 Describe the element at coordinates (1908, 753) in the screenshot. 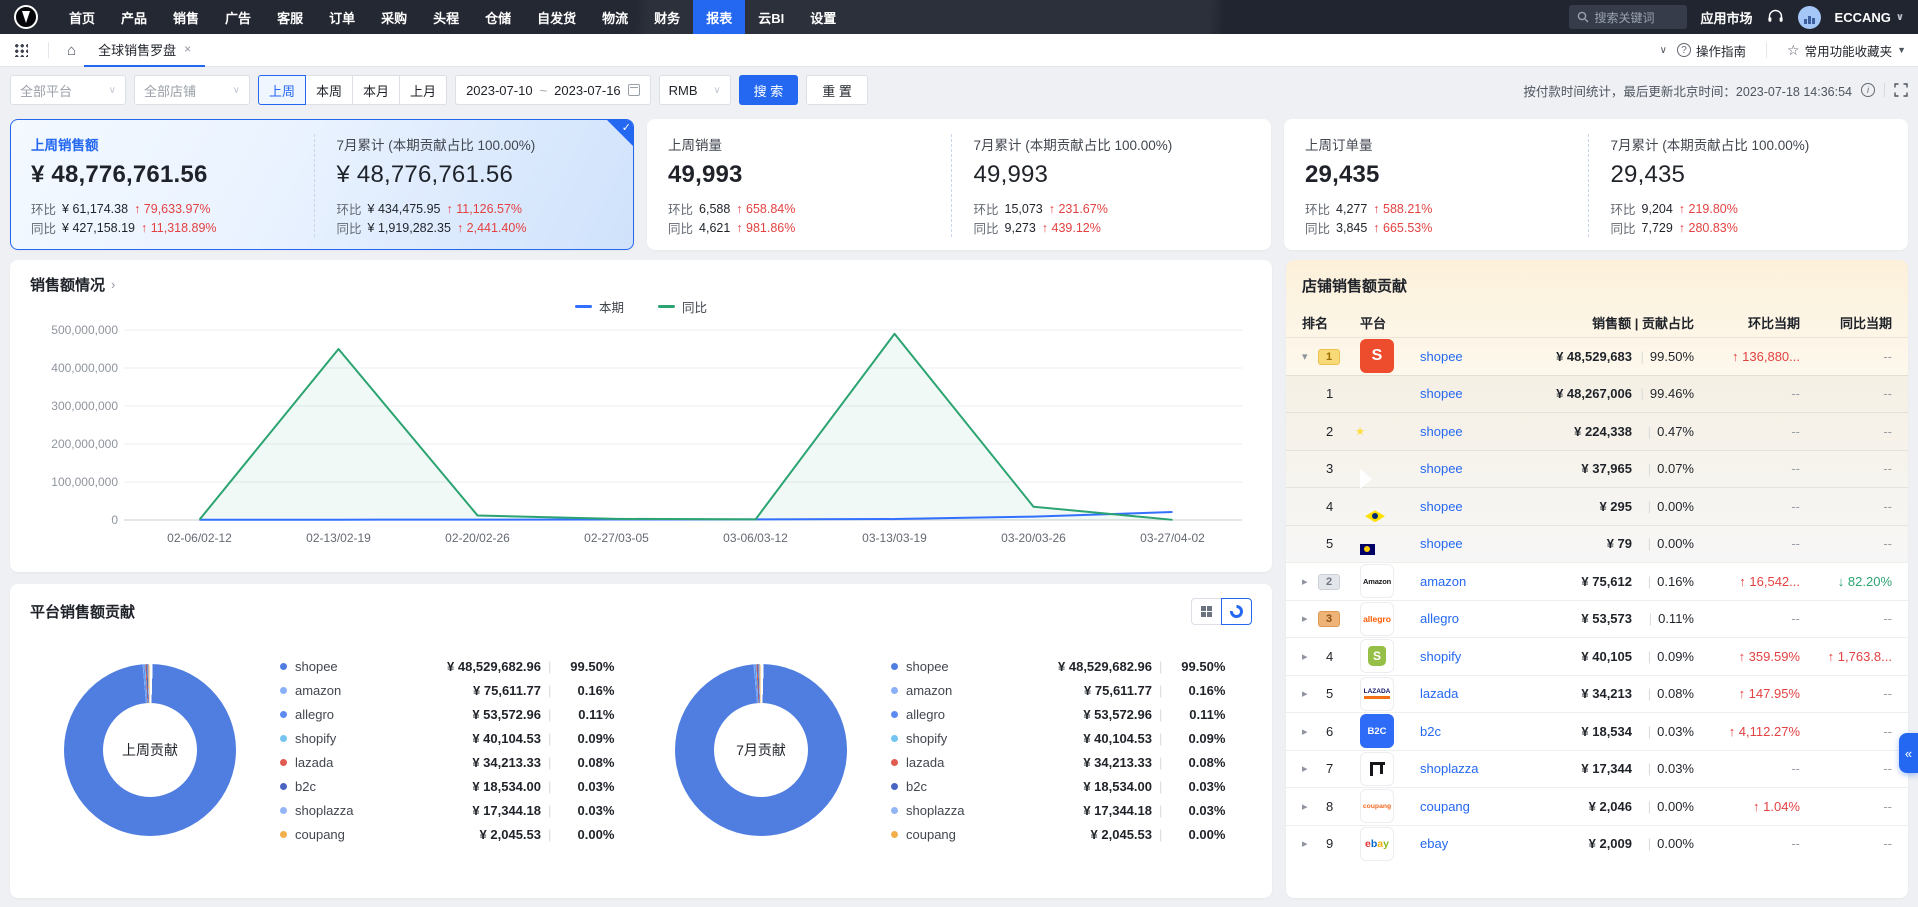

I see `collapse-panel-tab: «` at that location.